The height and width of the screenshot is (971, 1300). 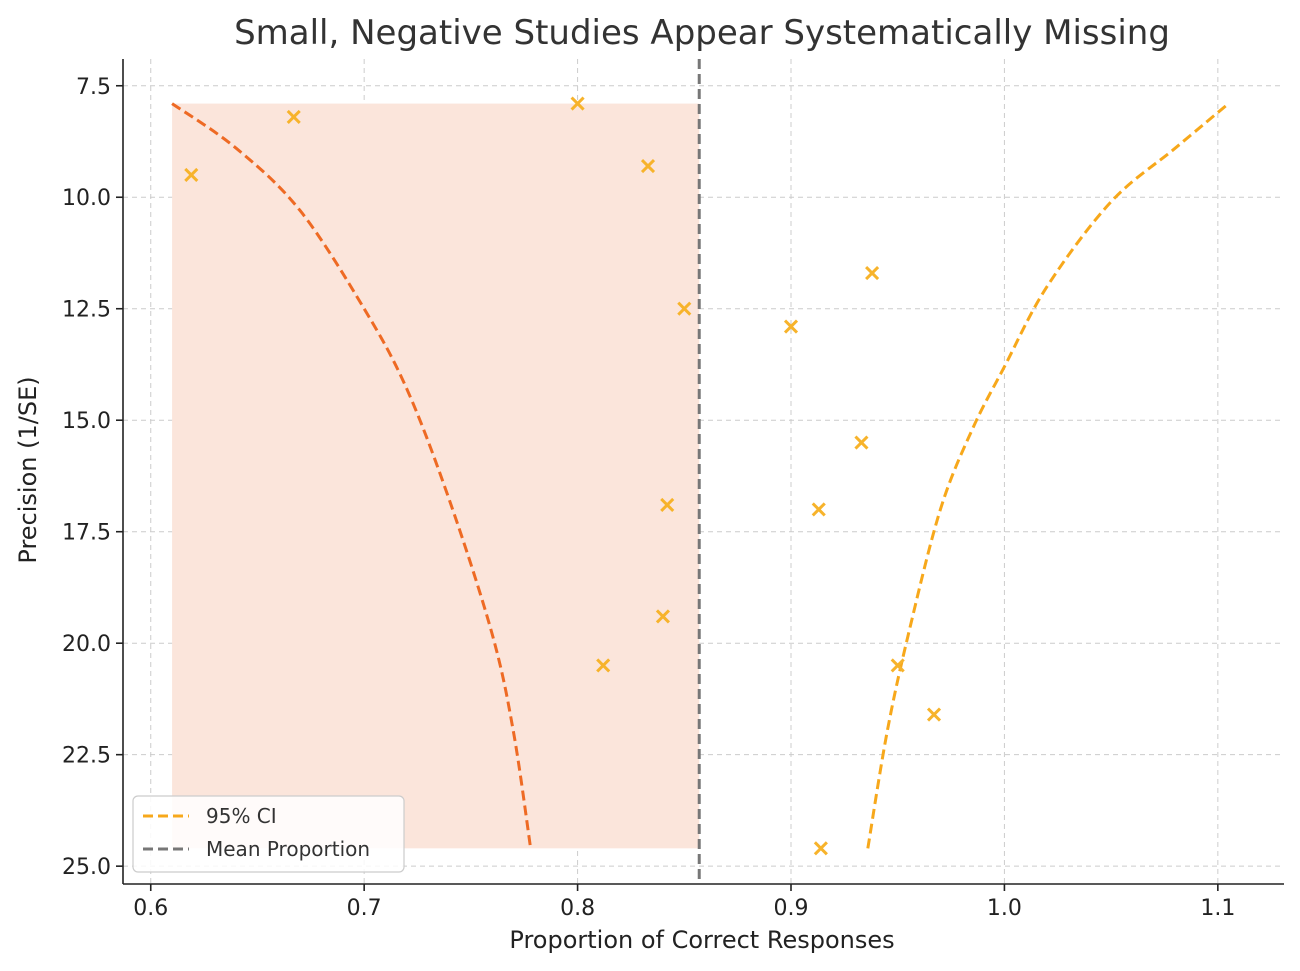 I want to click on y-tick-label: 12.5, so click(x=86, y=310).